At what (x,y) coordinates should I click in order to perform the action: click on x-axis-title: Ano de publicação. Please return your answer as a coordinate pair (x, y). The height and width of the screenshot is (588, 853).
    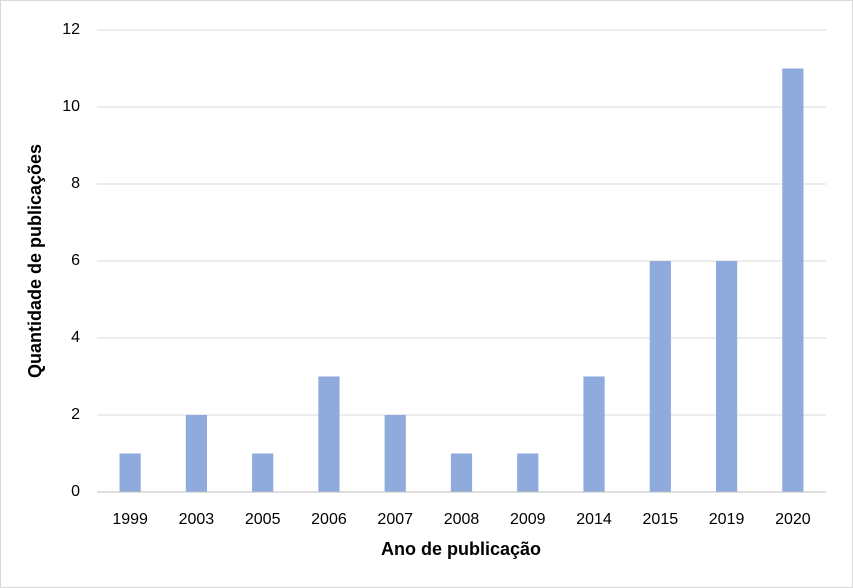
    Looking at the image, I should click on (461, 549).